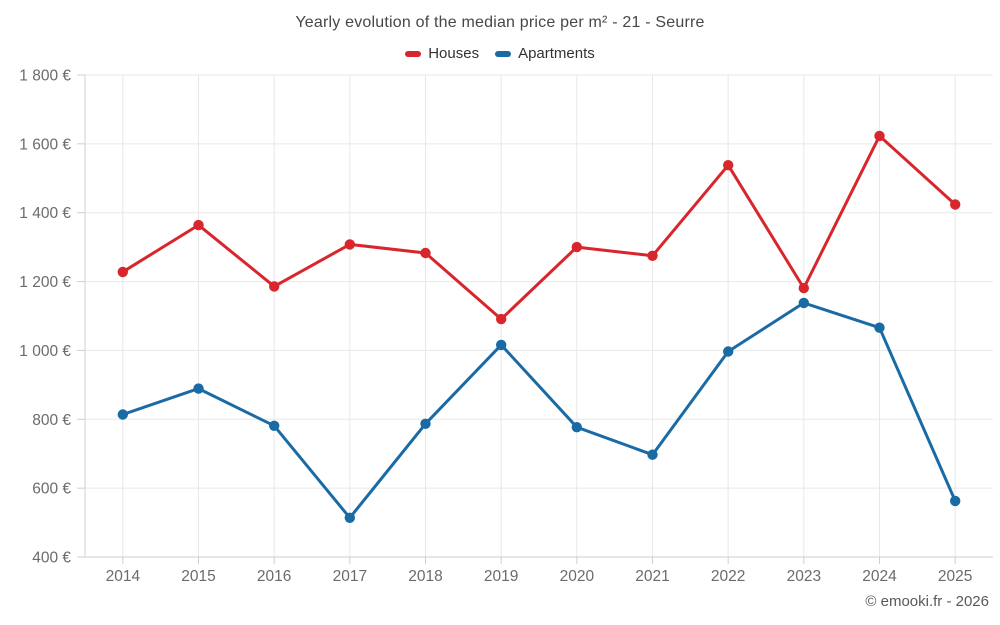 The image size is (1000, 625). I want to click on houses-point-2020, so click(576, 247).